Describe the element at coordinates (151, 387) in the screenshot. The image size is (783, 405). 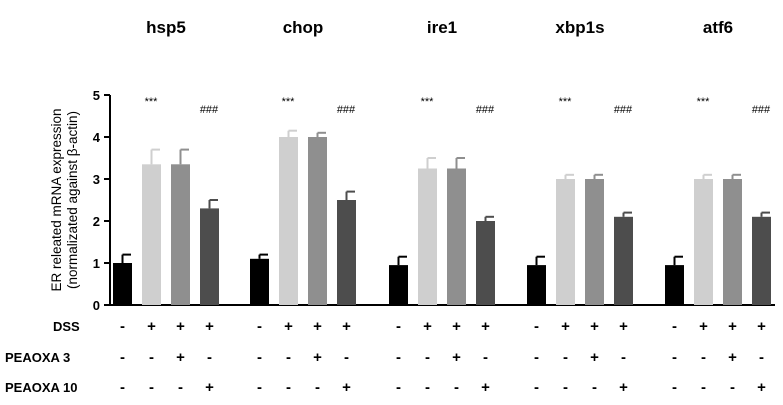
I see `sign-hsp5-3-2: -` at that location.